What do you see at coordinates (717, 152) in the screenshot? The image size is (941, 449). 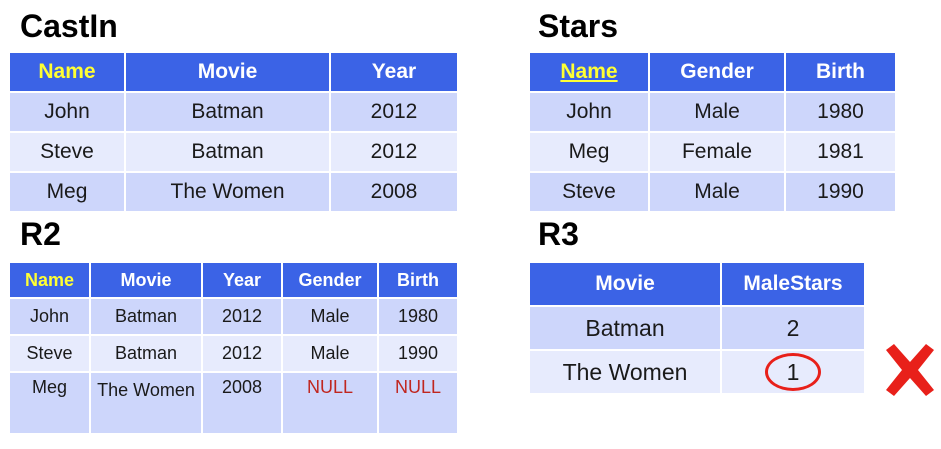 I see `stars-cell-gender: Female` at bounding box center [717, 152].